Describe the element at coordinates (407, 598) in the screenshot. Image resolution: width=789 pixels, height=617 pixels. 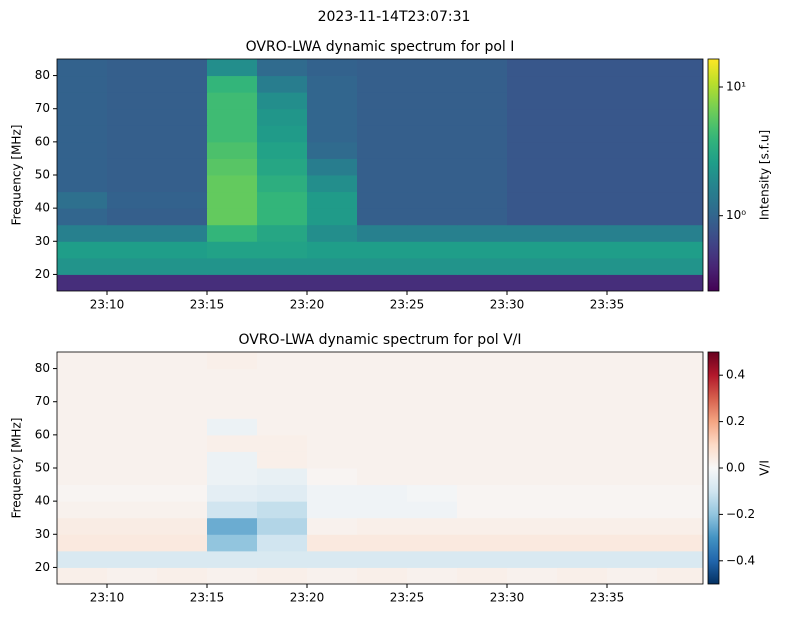
I see `x-tick-label: 23:25` at that location.